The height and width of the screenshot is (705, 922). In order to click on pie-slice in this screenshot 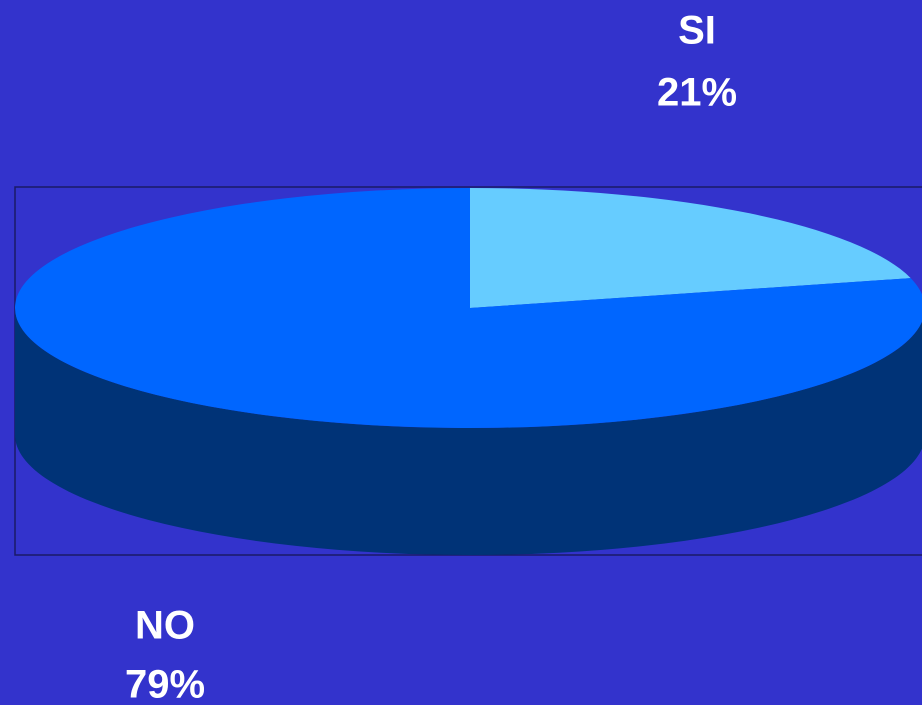, I will do `click(690, 248)`.